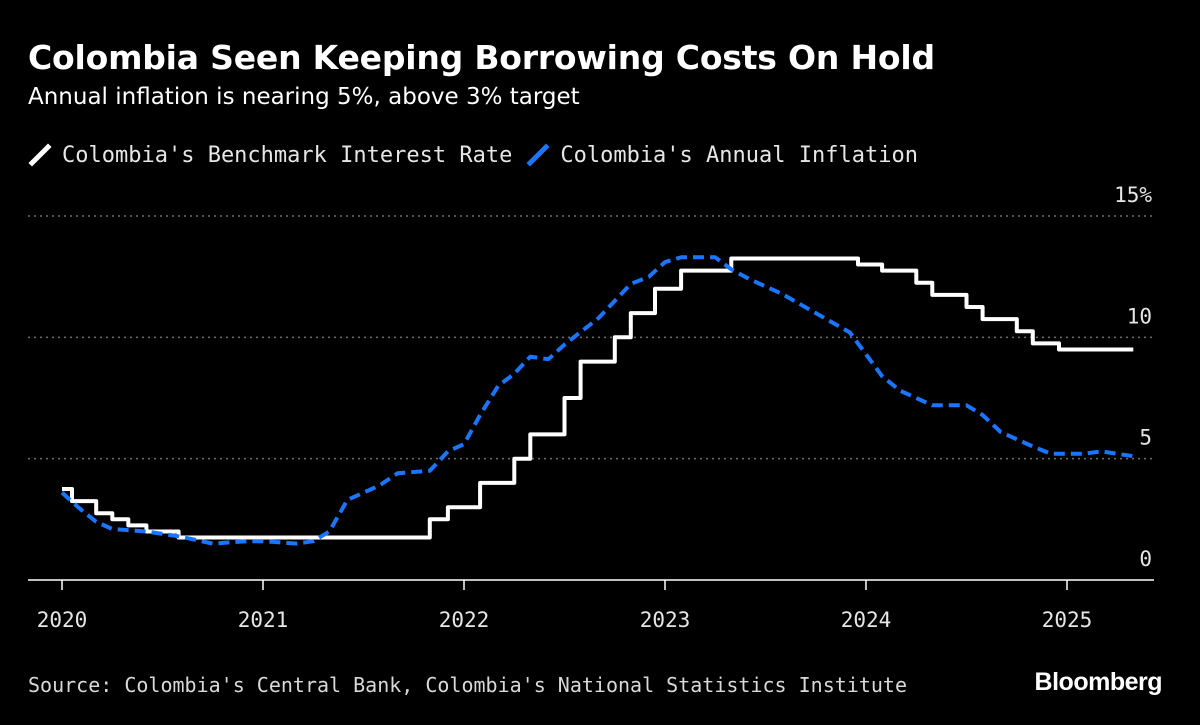 Image resolution: width=1200 pixels, height=725 pixels. What do you see at coordinates (866, 620) in the screenshot?
I see `x-tick-label: 2024` at bounding box center [866, 620].